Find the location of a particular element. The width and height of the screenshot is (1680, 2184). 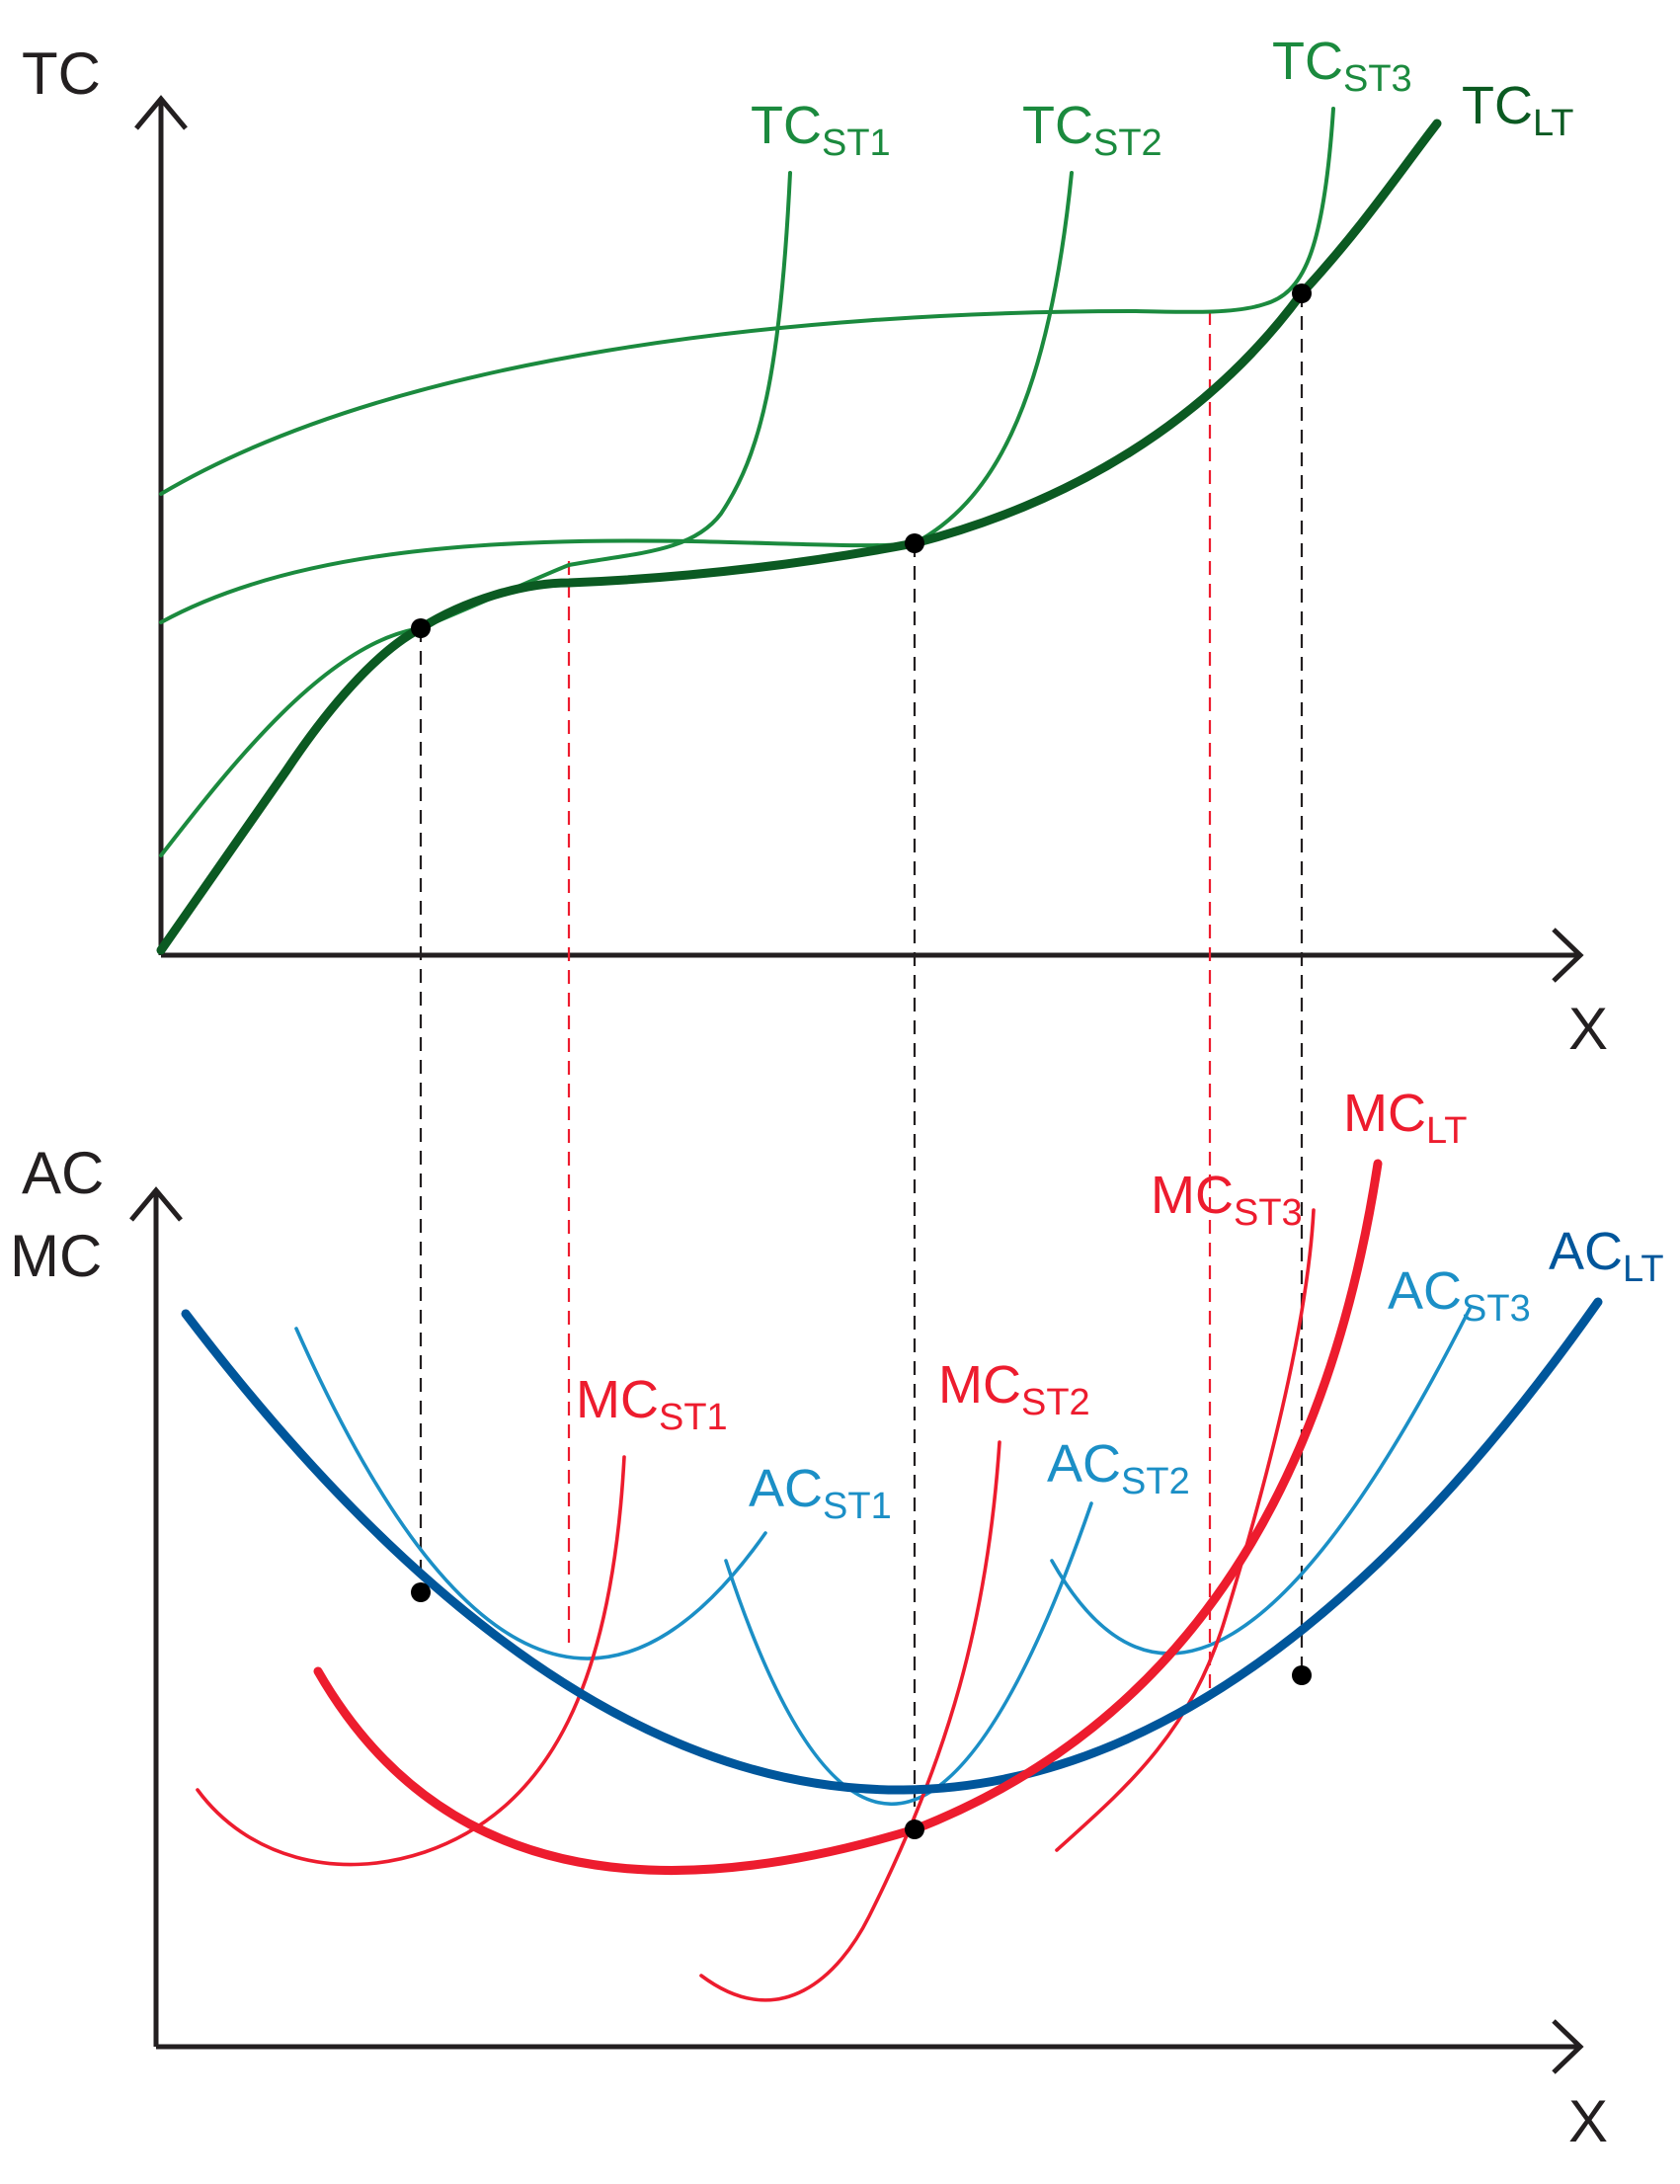

mc-st2-label: MCST2 is located at coordinates (1014, 1389).